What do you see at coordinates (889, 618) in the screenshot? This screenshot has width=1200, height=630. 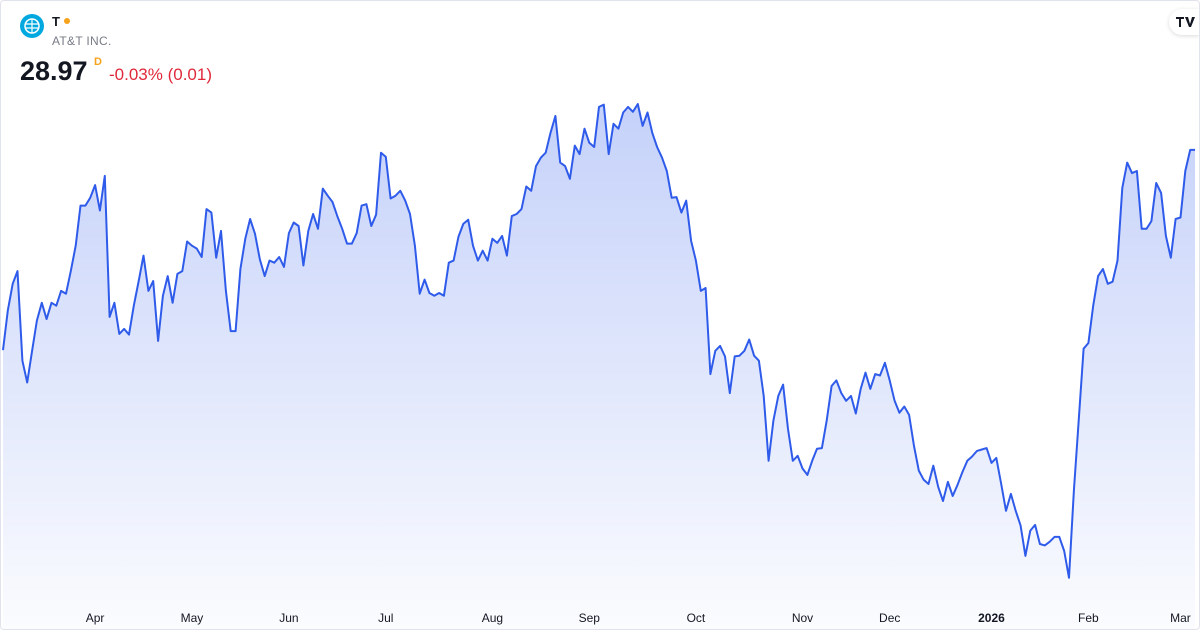 I see `x-tick-label: Dec` at bounding box center [889, 618].